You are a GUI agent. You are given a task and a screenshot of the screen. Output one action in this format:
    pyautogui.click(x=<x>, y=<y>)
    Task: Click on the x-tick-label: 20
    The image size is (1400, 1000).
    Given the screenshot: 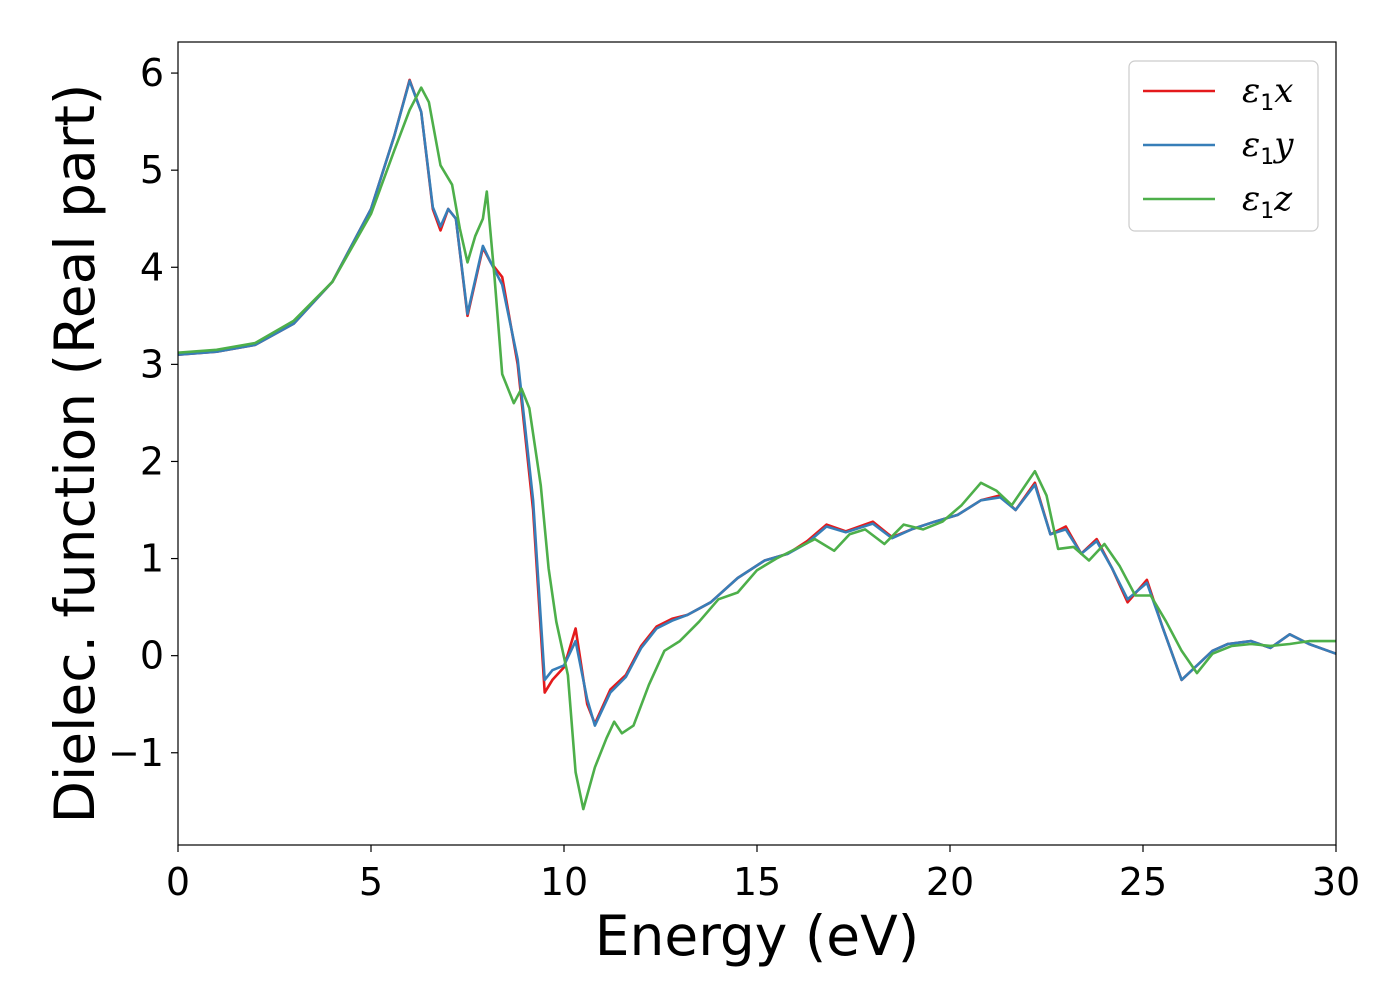 What is the action you would take?
    pyautogui.click(x=950, y=882)
    